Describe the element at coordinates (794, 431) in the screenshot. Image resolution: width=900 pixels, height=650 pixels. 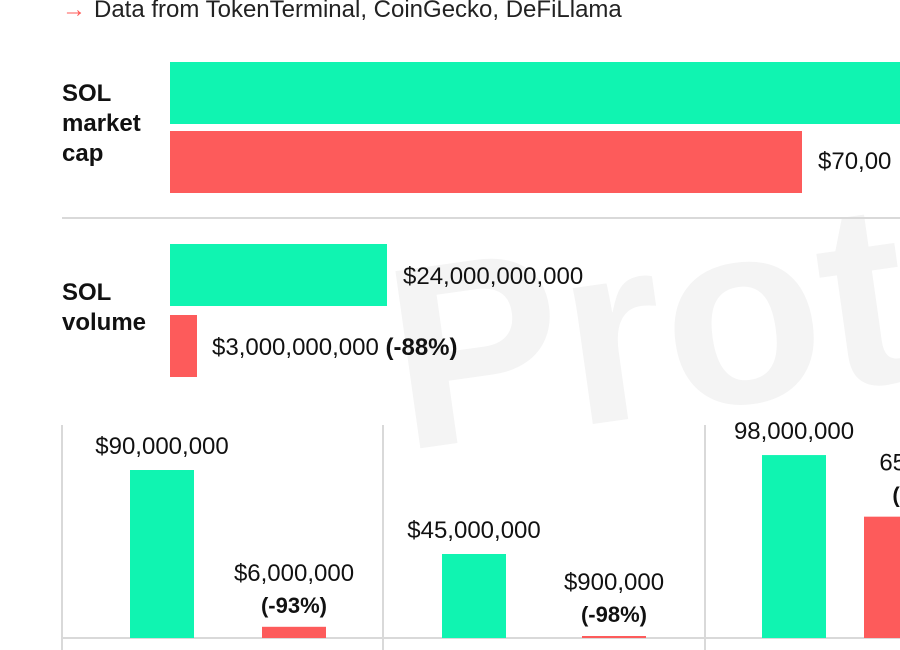
I see `value-label-group3-before: 98,000,000` at that location.